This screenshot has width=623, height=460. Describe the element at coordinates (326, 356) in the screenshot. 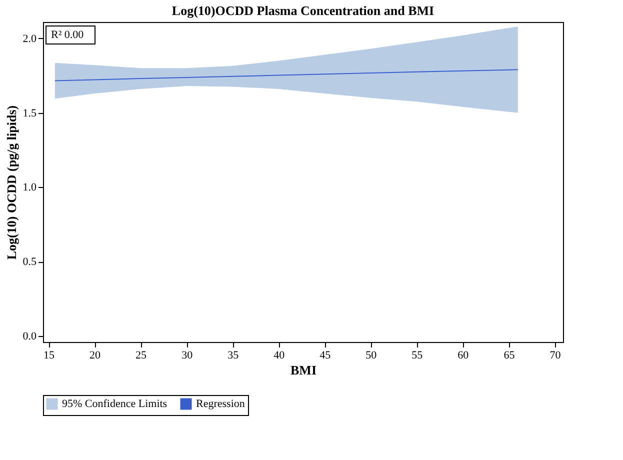

I see `x-tick-label: 45` at that location.